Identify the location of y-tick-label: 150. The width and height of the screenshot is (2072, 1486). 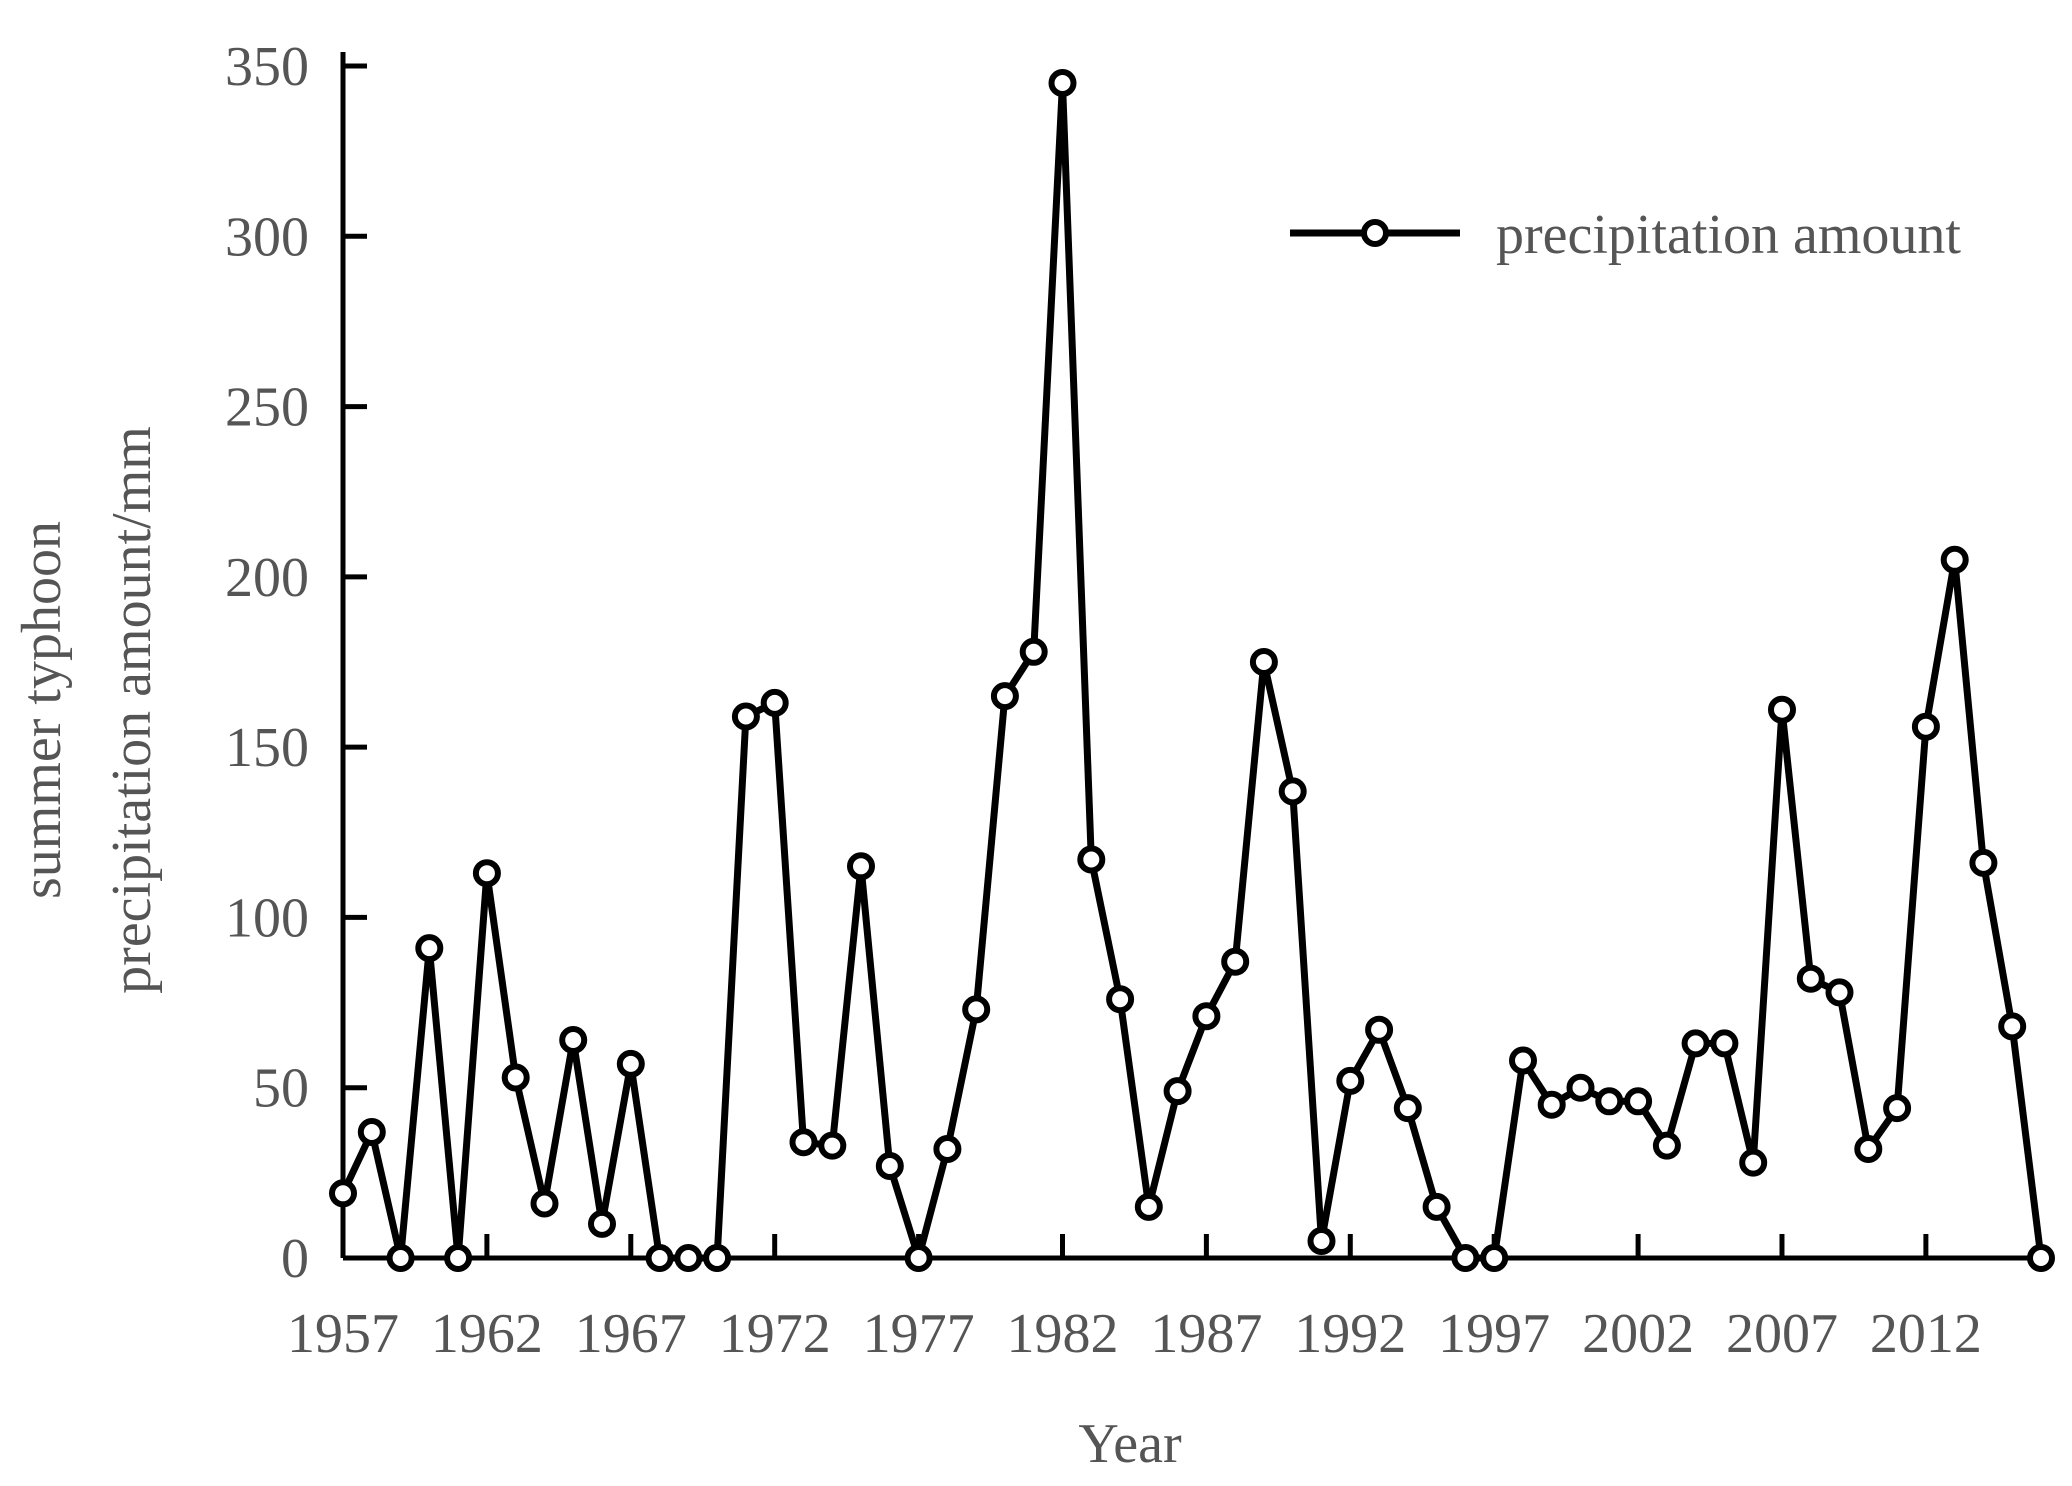
(267, 748).